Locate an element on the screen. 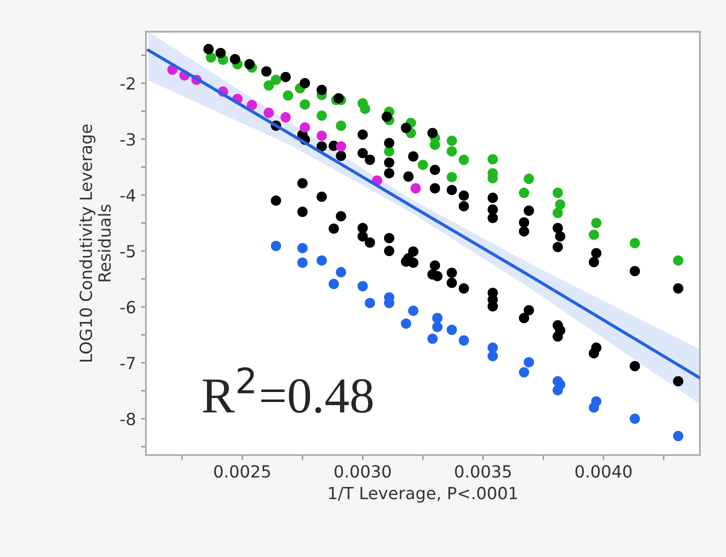 Image resolution: width=726 pixels, height=557 pixels. y-axis-title: LOG10 Condutivity Leverage Residuals is located at coordinates (95, 243).